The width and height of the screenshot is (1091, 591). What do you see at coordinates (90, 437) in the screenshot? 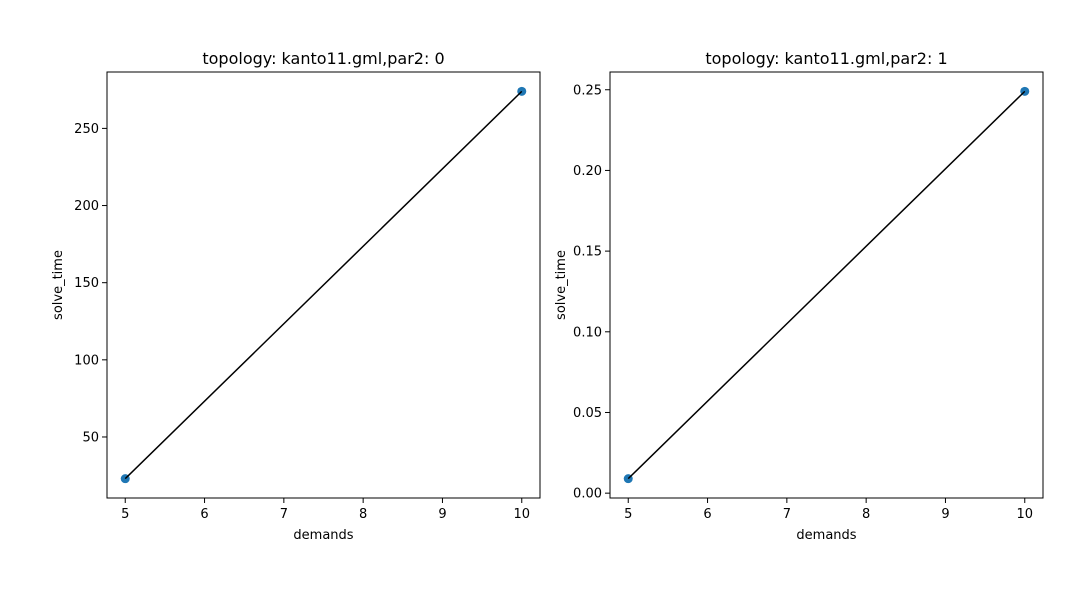
I see `y-tick-label: 50` at bounding box center [90, 437].